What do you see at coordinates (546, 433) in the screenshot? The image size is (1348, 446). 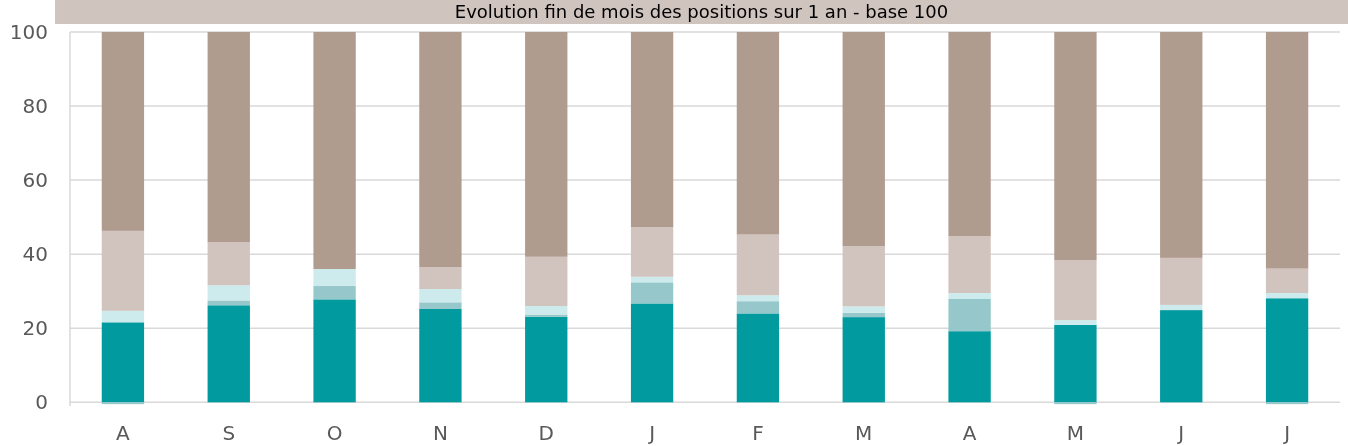 I see `x-tick-label: D` at bounding box center [546, 433].